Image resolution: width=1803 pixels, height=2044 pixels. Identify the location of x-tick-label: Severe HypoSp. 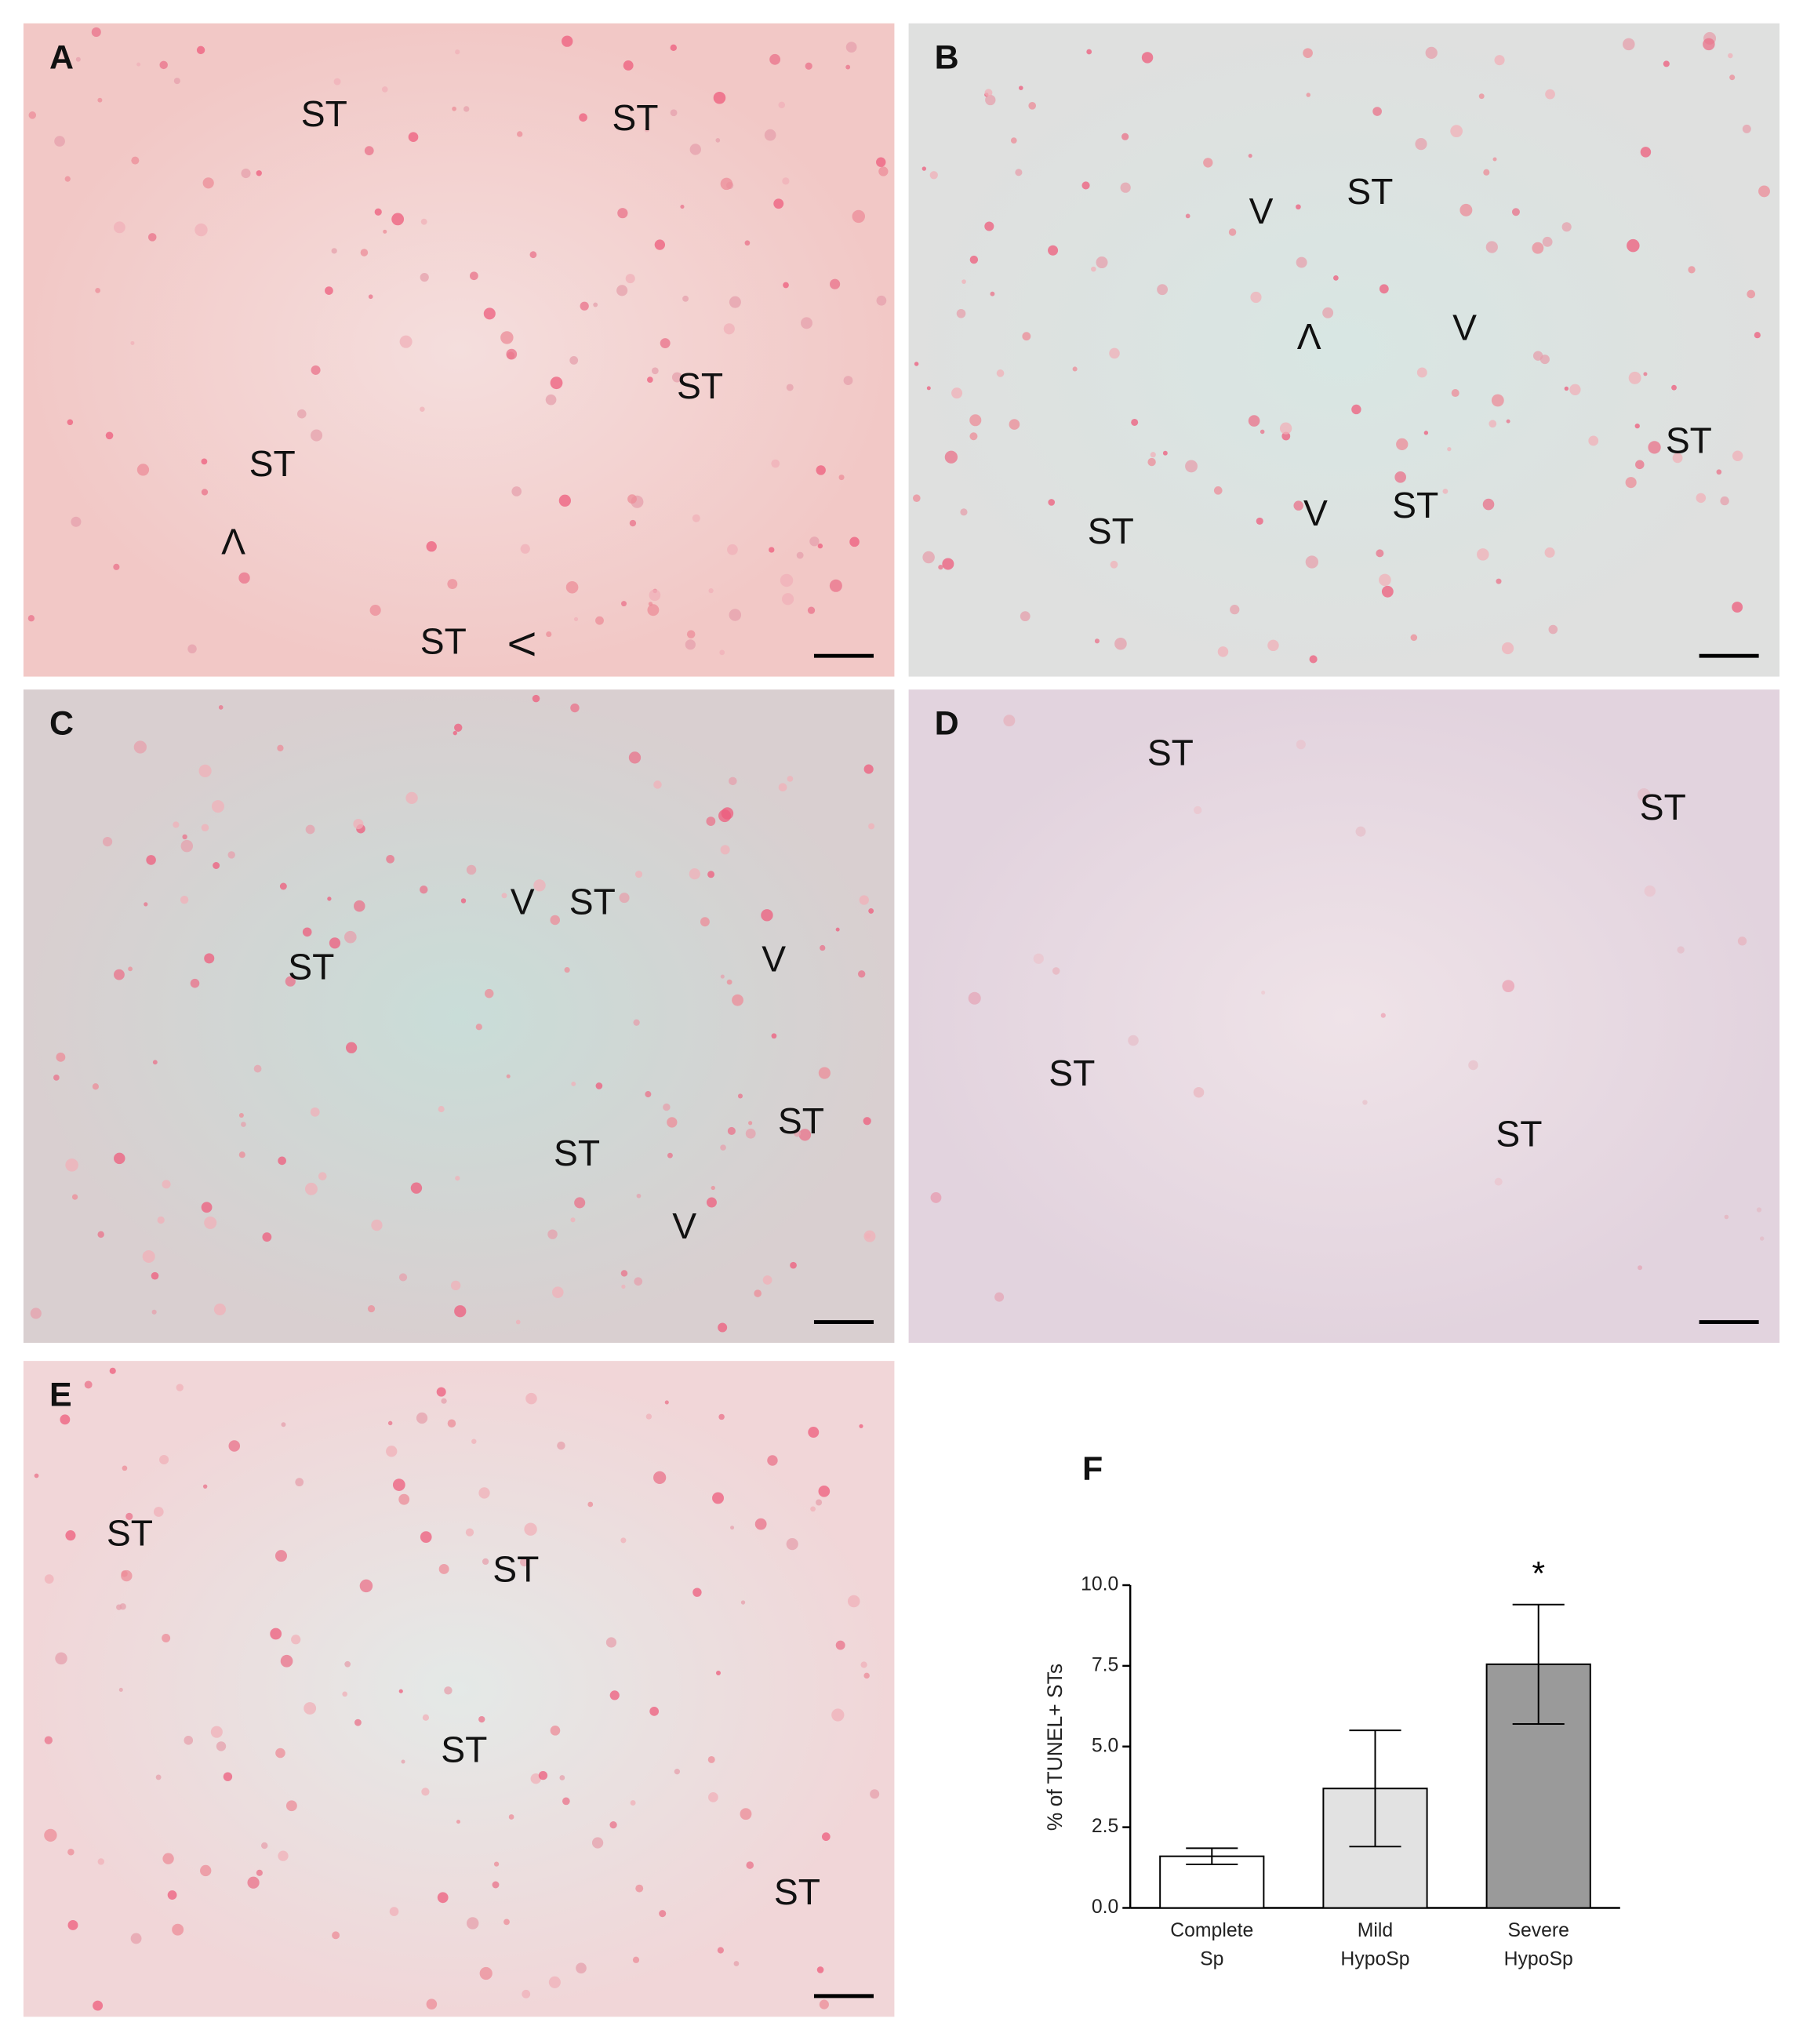
(1538, 1944).